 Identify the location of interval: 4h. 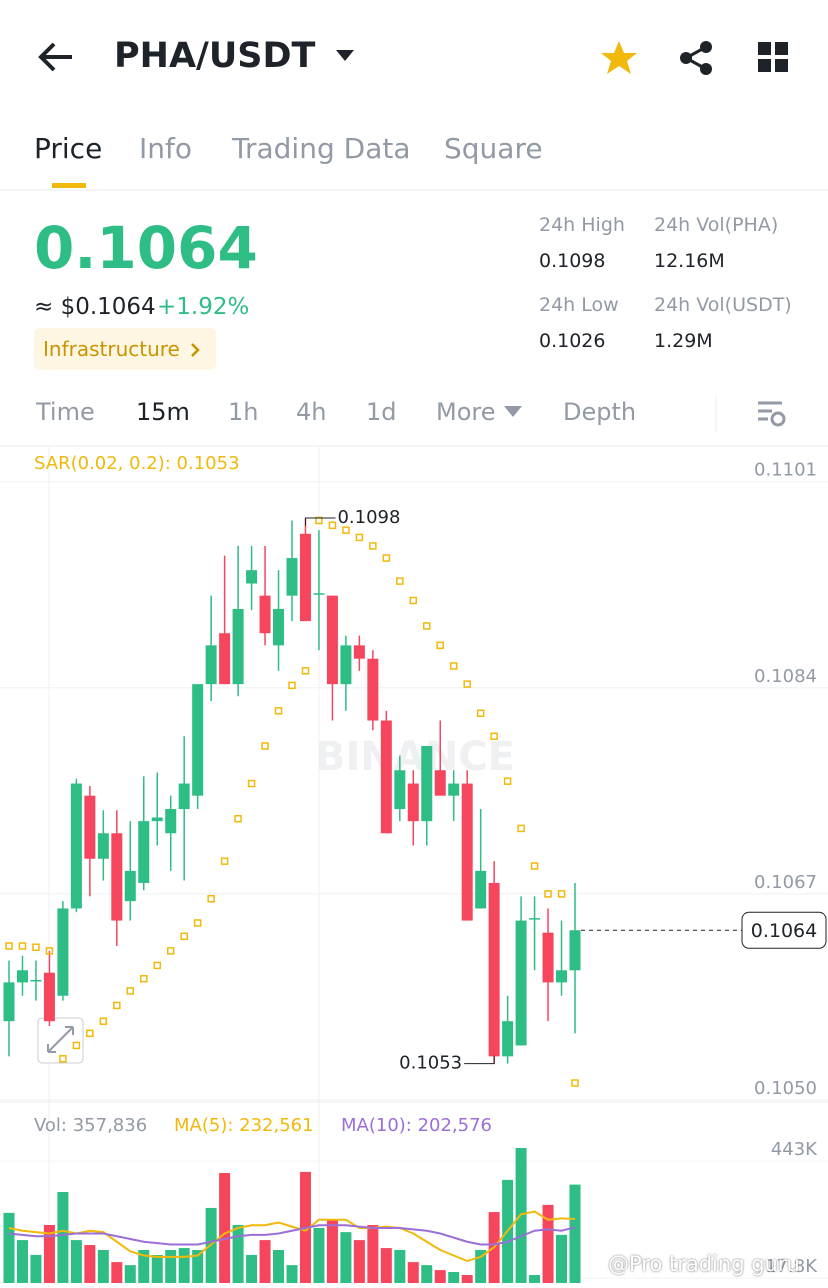
(311, 412).